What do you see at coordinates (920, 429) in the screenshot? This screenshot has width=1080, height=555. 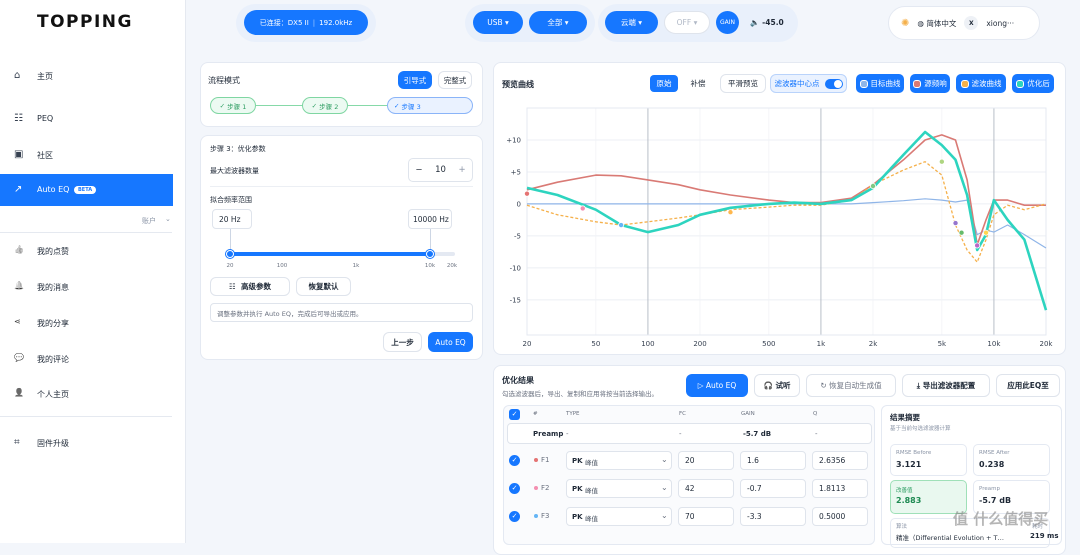 I see `summary-subtitle: 基于当前勾选滤波器计算` at bounding box center [920, 429].